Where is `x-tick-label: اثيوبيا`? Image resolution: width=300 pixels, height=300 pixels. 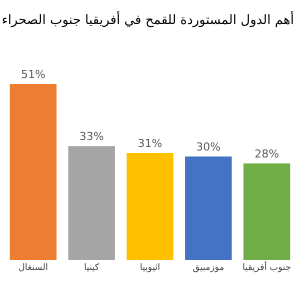 x-tick-label: اثيوبيا is located at coordinates (150, 268).